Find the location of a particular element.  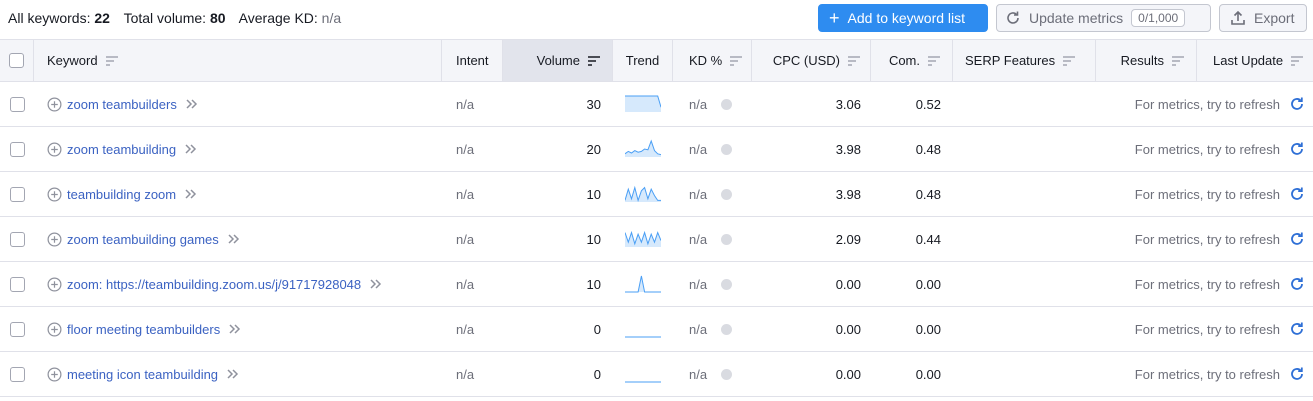

total-volume-value: 80 is located at coordinates (217, 18).